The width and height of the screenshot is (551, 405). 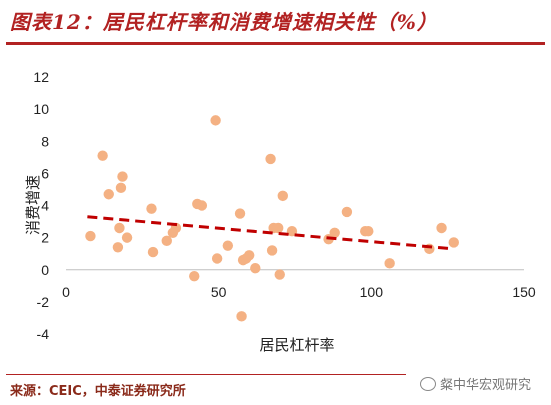 I want to click on y-axis-ticks: -4 -2 0 2 4 6 8 10 12, so click(x=41, y=205).